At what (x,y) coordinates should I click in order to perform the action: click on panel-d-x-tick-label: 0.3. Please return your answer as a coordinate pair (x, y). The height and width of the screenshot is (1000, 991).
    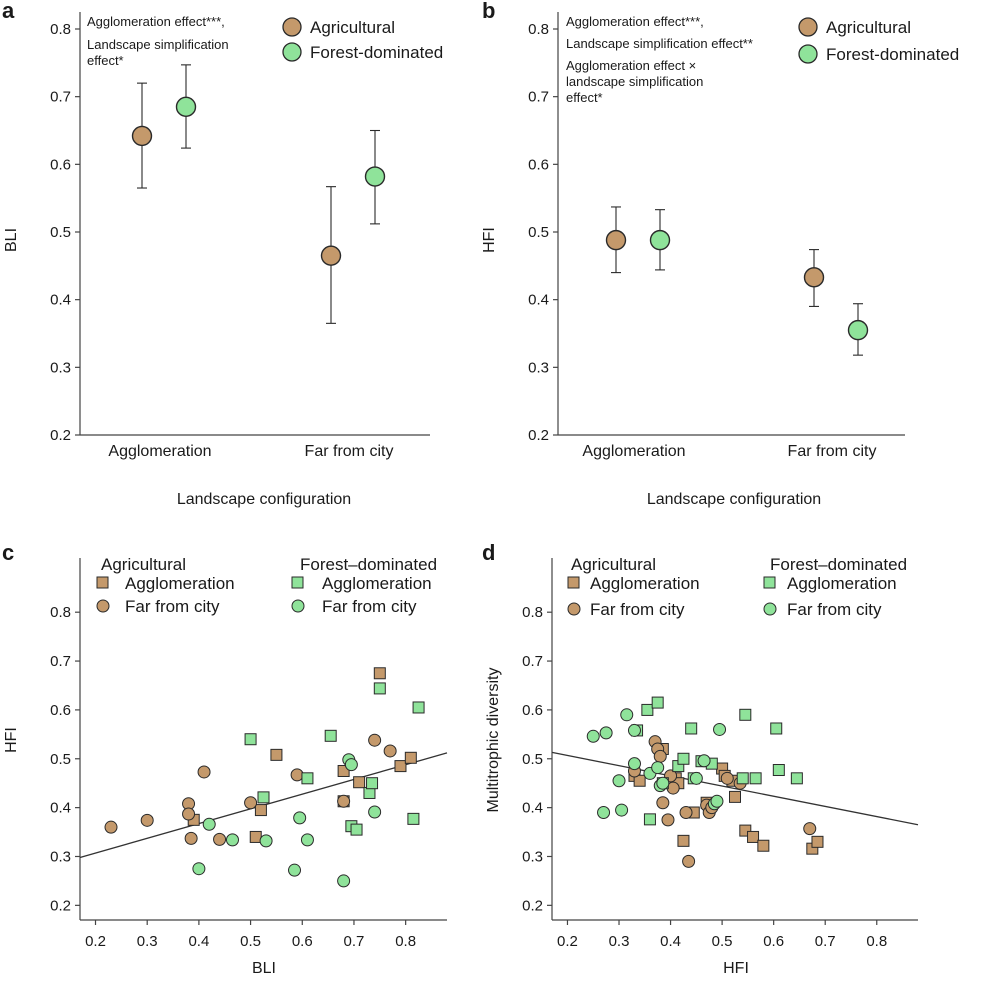
    Looking at the image, I should click on (619, 941).